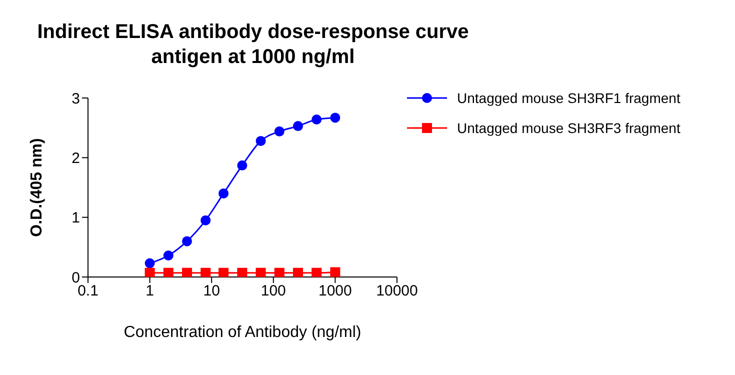 The height and width of the screenshot is (375, 735). I want to click on chart-subtitle: antigen at 1000 ng/ml, so click(253, 57).